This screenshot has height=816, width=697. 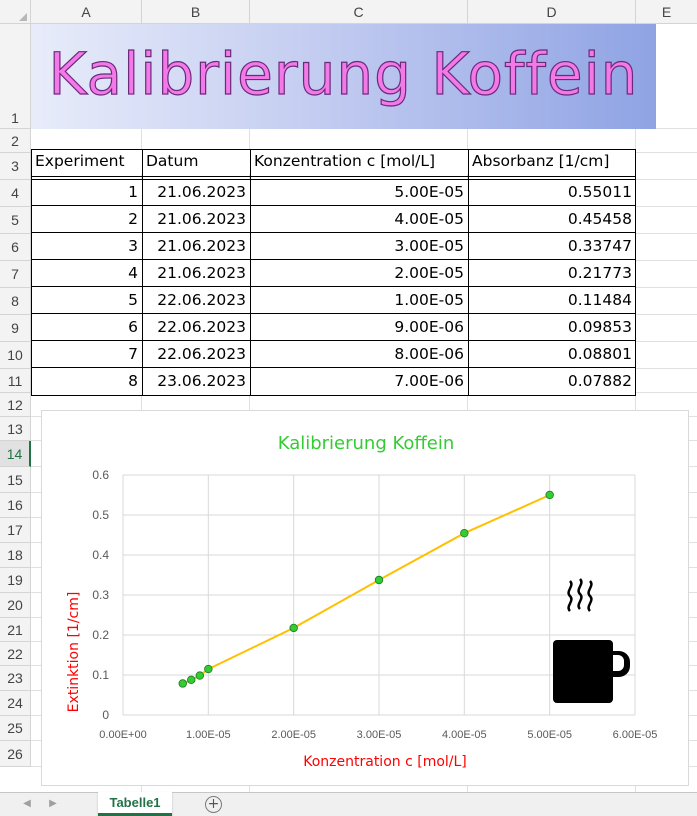 What do you see at coordinates (100, 675) in the screenshot?
I see `y-tick-label: 0.1` at bounding box center [100, 675].